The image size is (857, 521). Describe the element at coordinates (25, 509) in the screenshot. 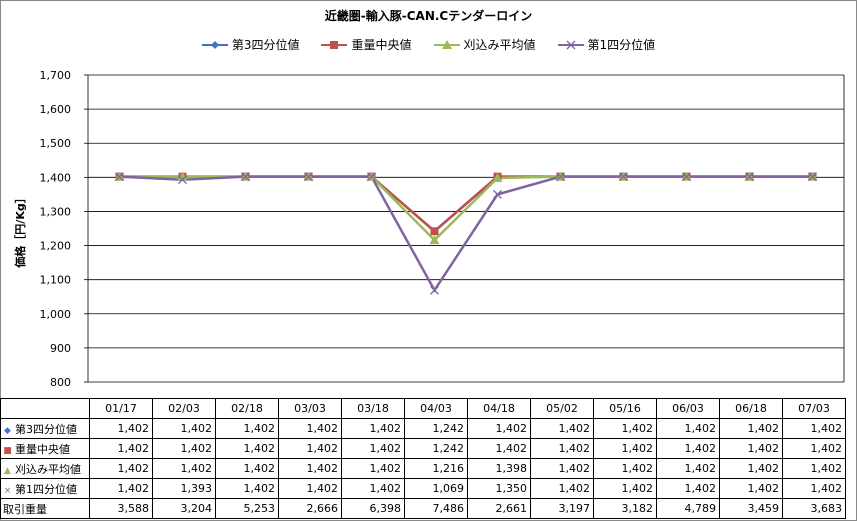

I see `row-label: 取引重量` at that location.